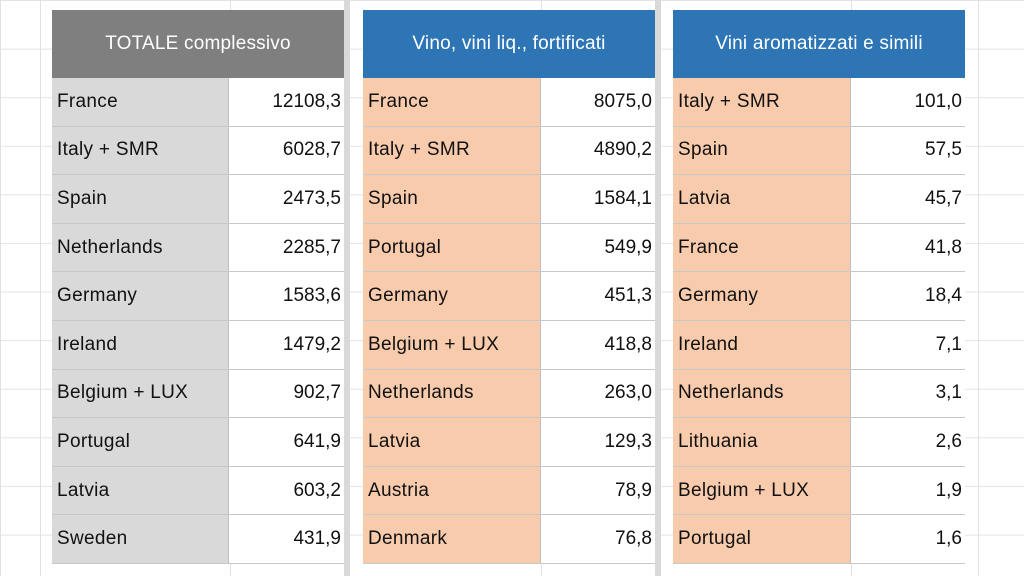 The width and height of the screenshot is (1024, 576). What do you see at coordinates (908, 199) in the screenshot?
I see `value-cell: 45,7` at bounding box center [908, 199].